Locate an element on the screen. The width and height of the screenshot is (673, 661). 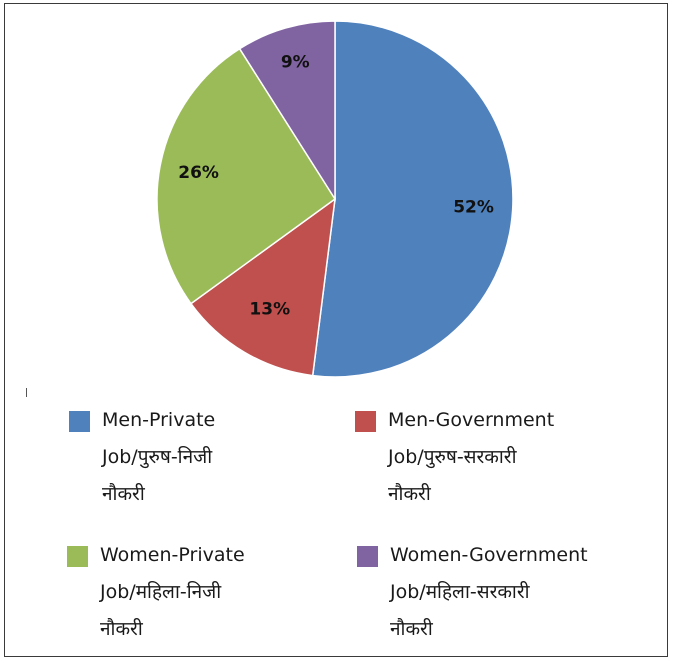
legend-item-women-private: Women-Private Job/महिला-निजी नौकरी is located at coordinates (156, 592).